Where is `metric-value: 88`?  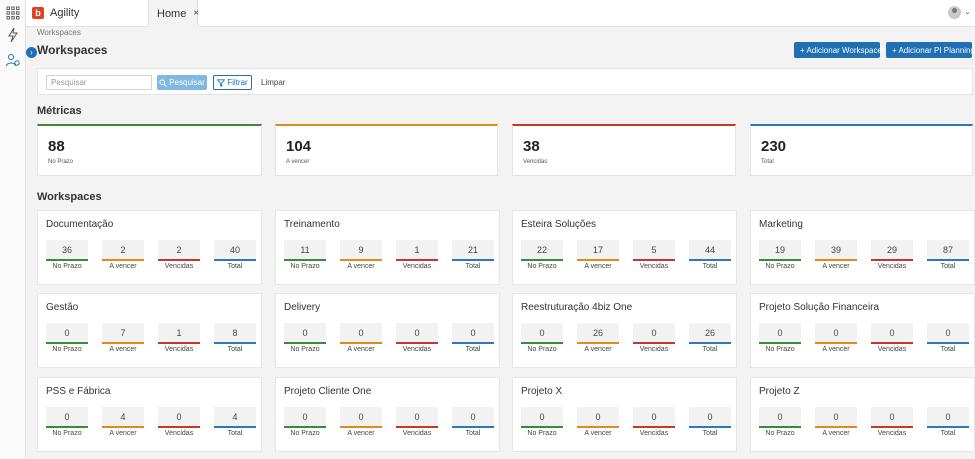
metric-value: 88 is located at coordinates (56, 146).